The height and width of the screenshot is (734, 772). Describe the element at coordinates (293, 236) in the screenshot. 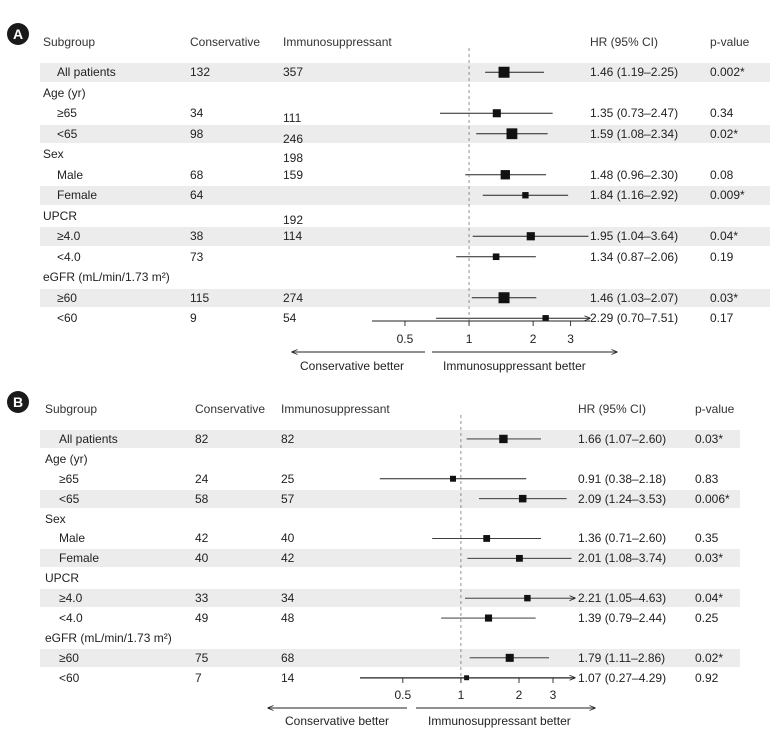

I see `immunosuppressant-count: 114` at that location.